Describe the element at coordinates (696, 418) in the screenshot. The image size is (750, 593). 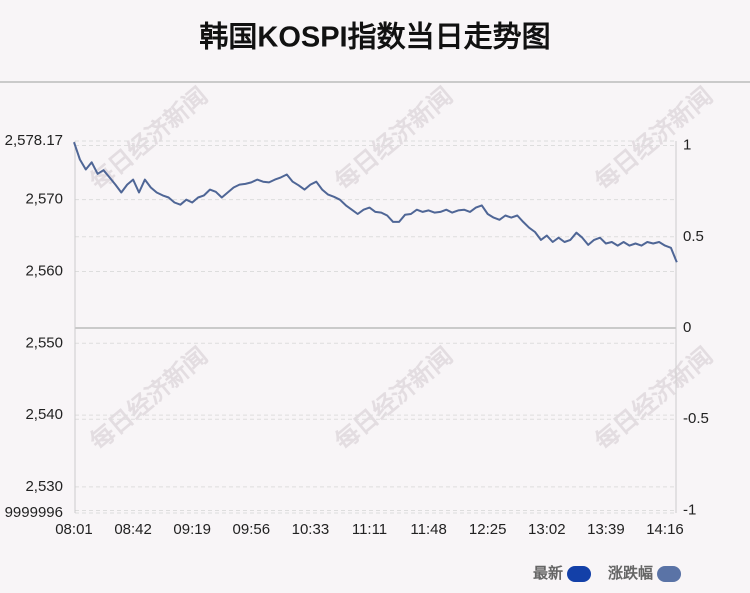
I see `y2-tick-label: -0.5` at that location.